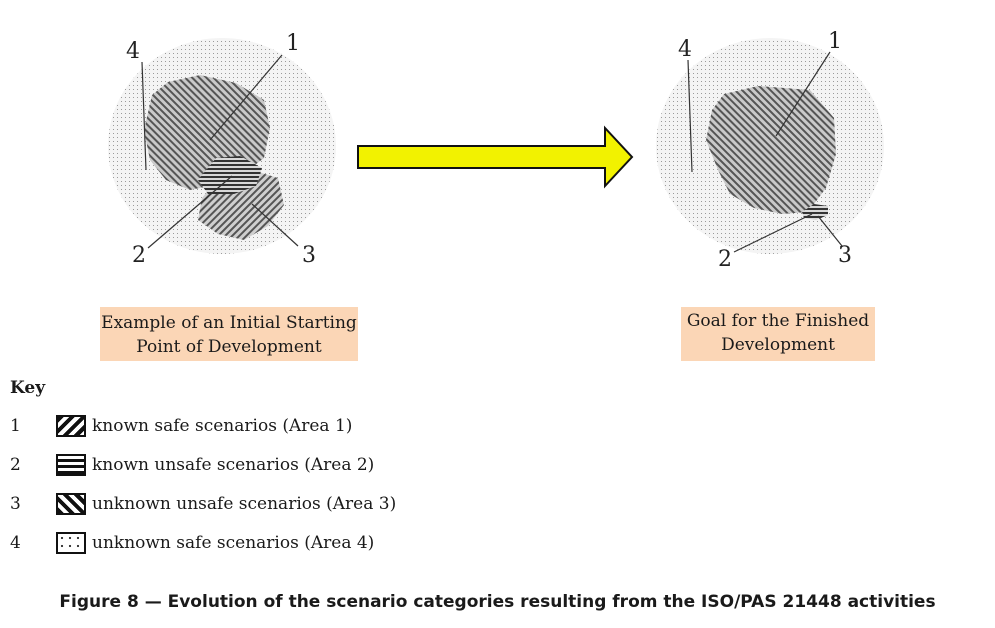  Describe the element at coordinates (222, 425) in the screenshot. I see `key-item-label: known safe scenarios (Area 1)` at that location.